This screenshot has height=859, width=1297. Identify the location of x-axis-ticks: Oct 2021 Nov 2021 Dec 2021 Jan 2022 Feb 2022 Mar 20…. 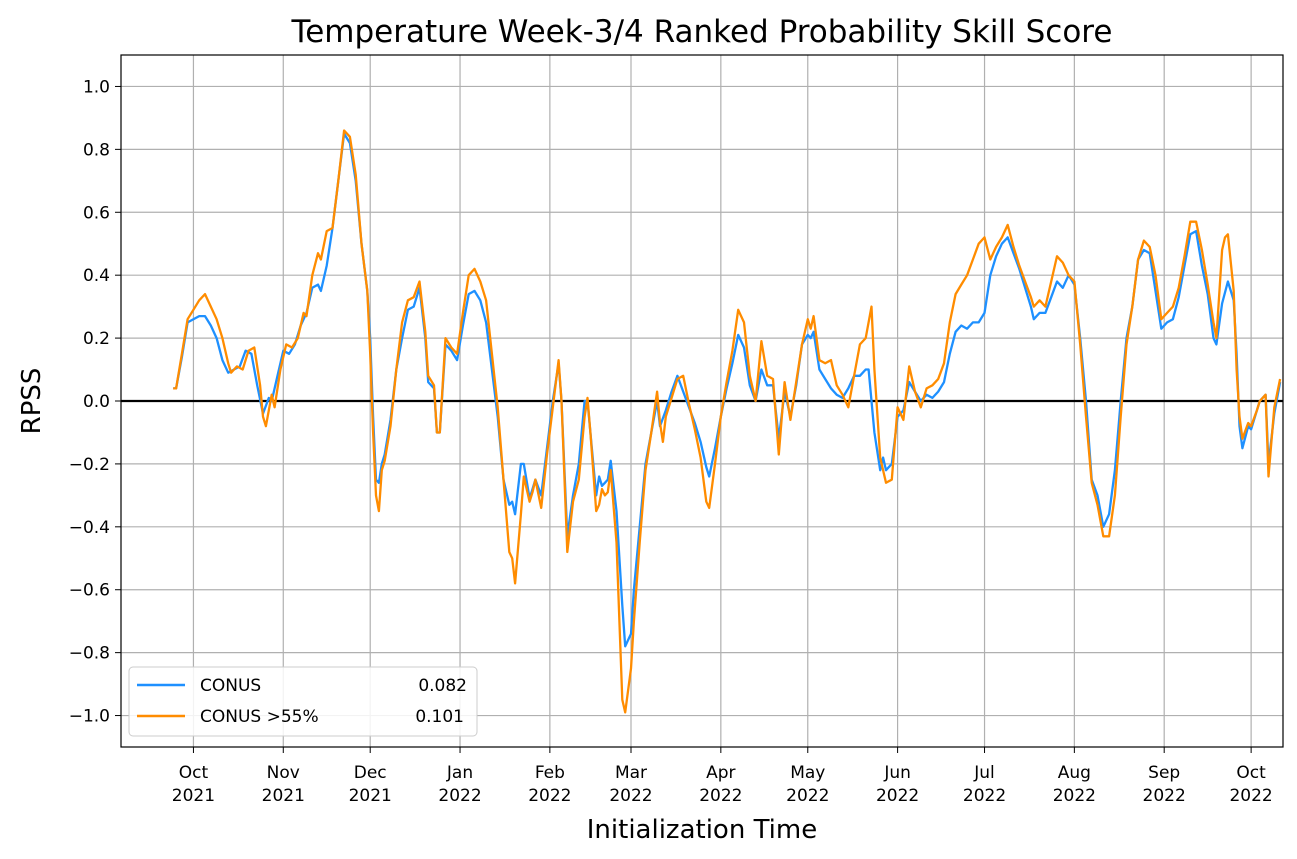
(722, 776).